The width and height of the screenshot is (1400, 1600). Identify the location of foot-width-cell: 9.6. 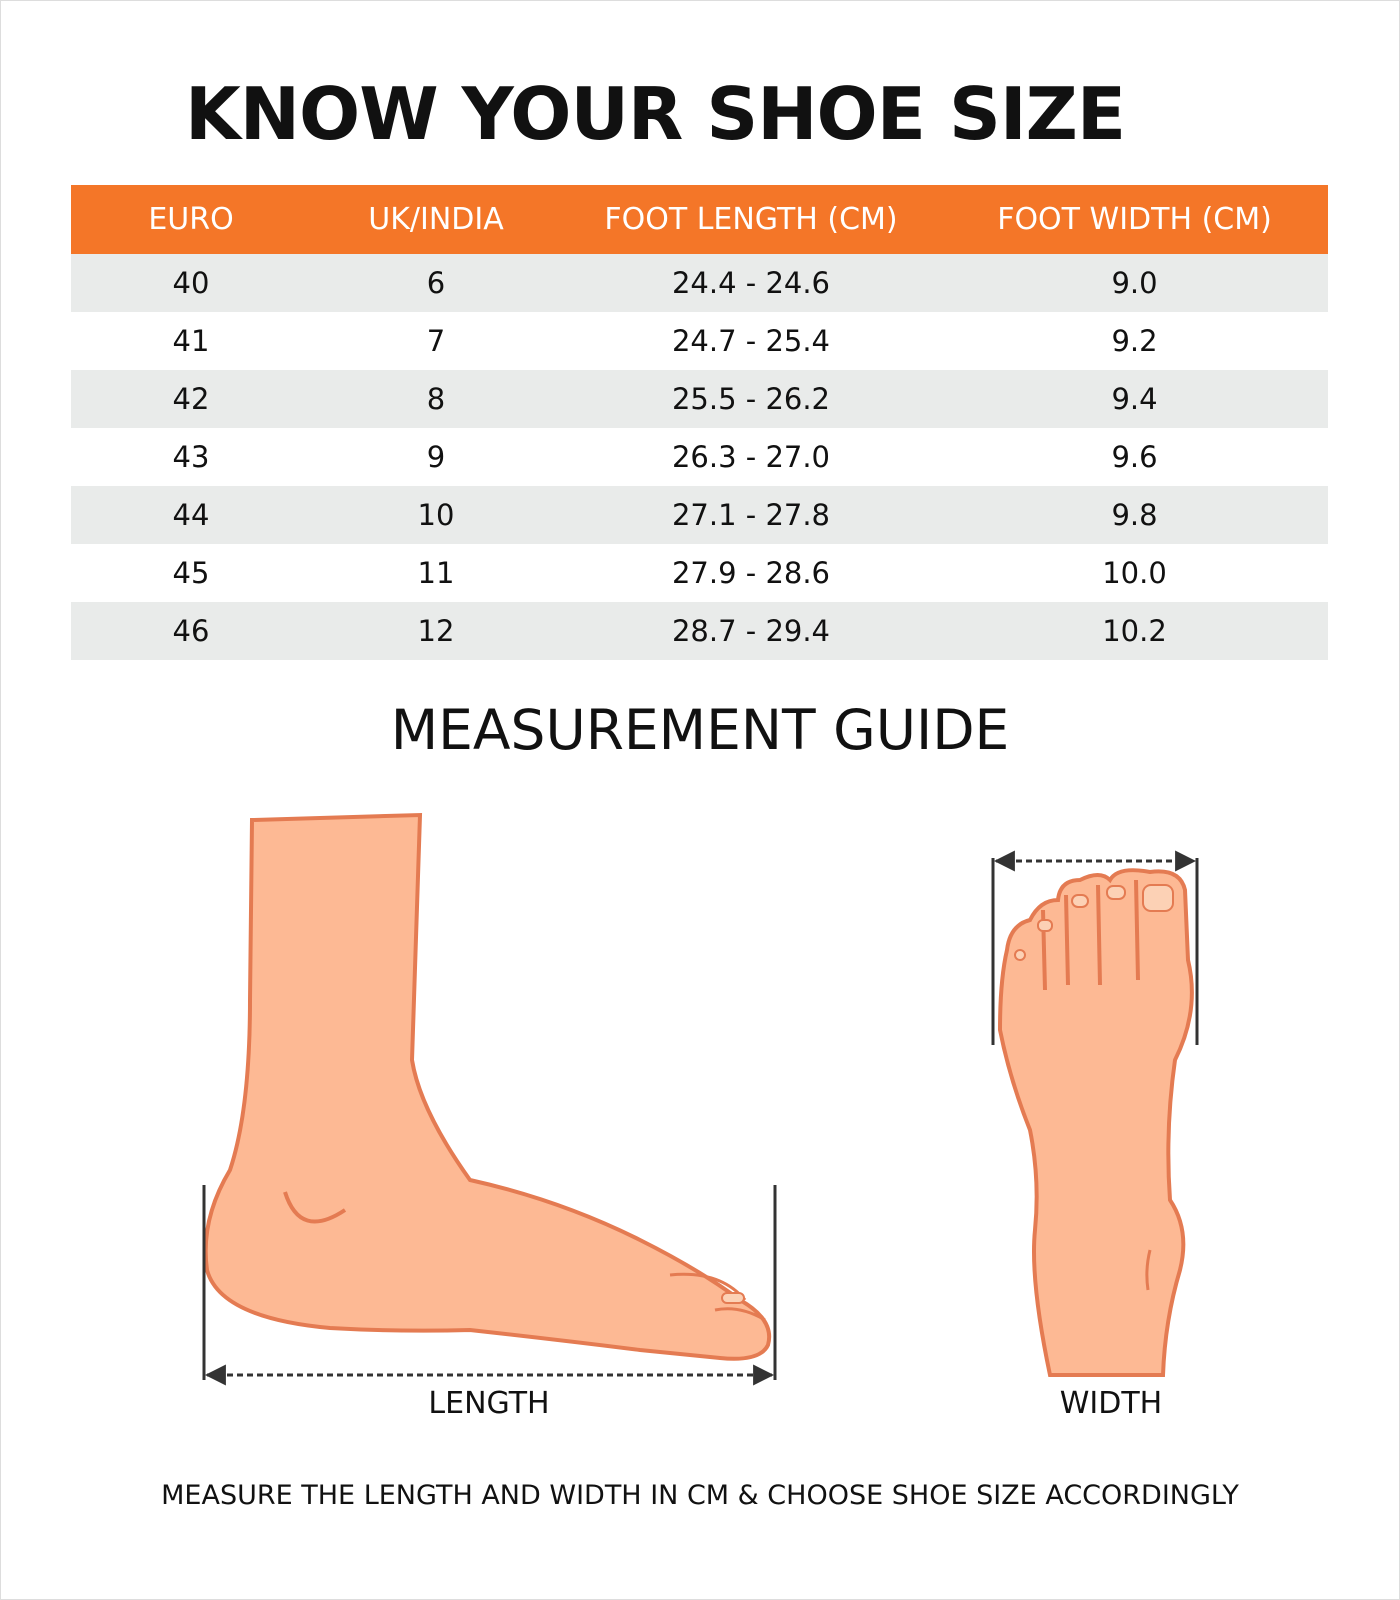
(1134, 457).